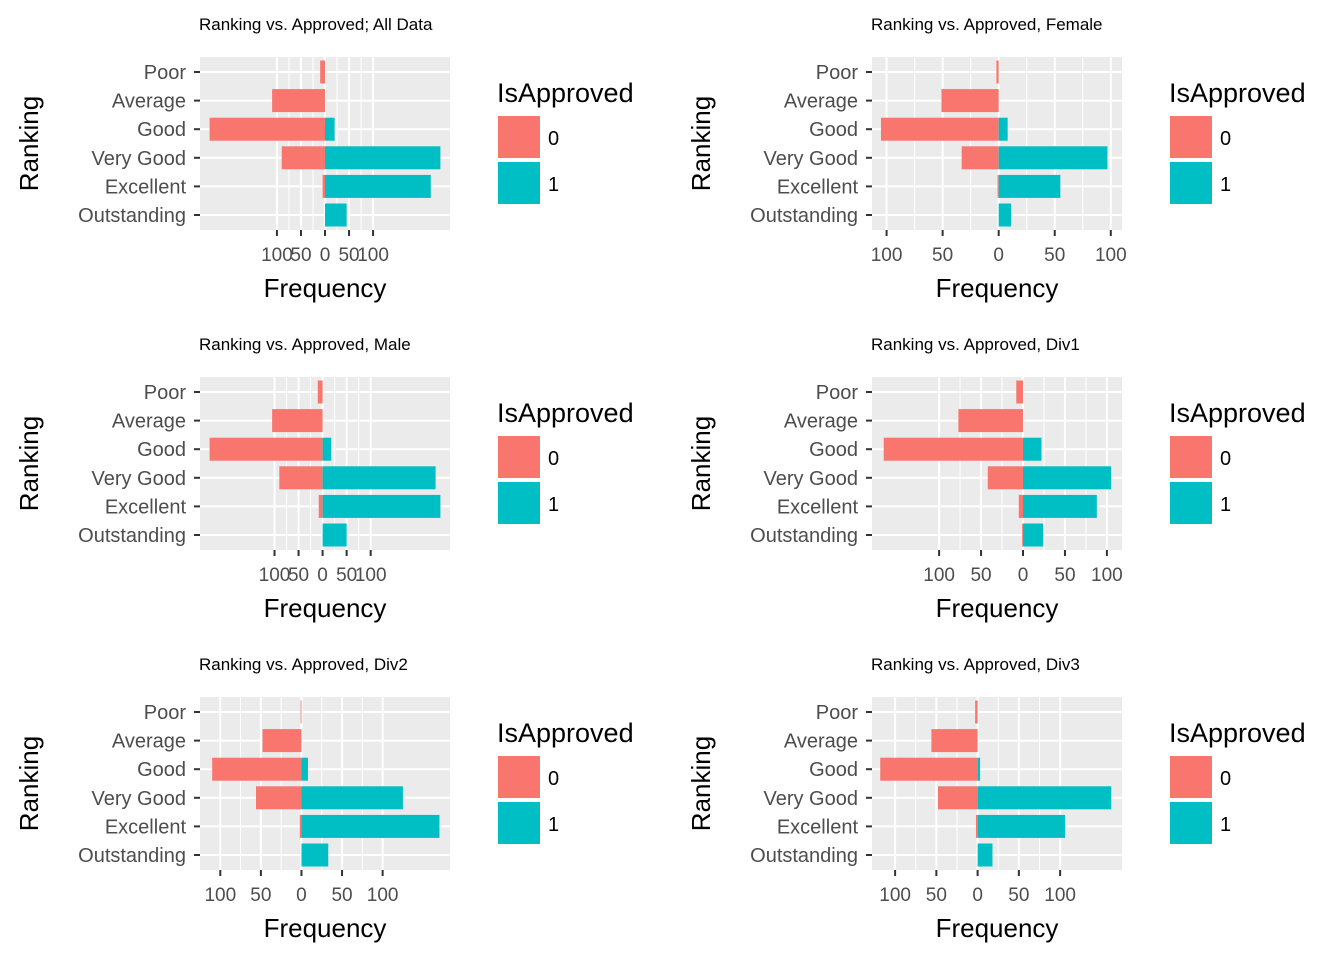  I want to click on chart-title: Ranking vs. Approved, Male, so click(305, 344).